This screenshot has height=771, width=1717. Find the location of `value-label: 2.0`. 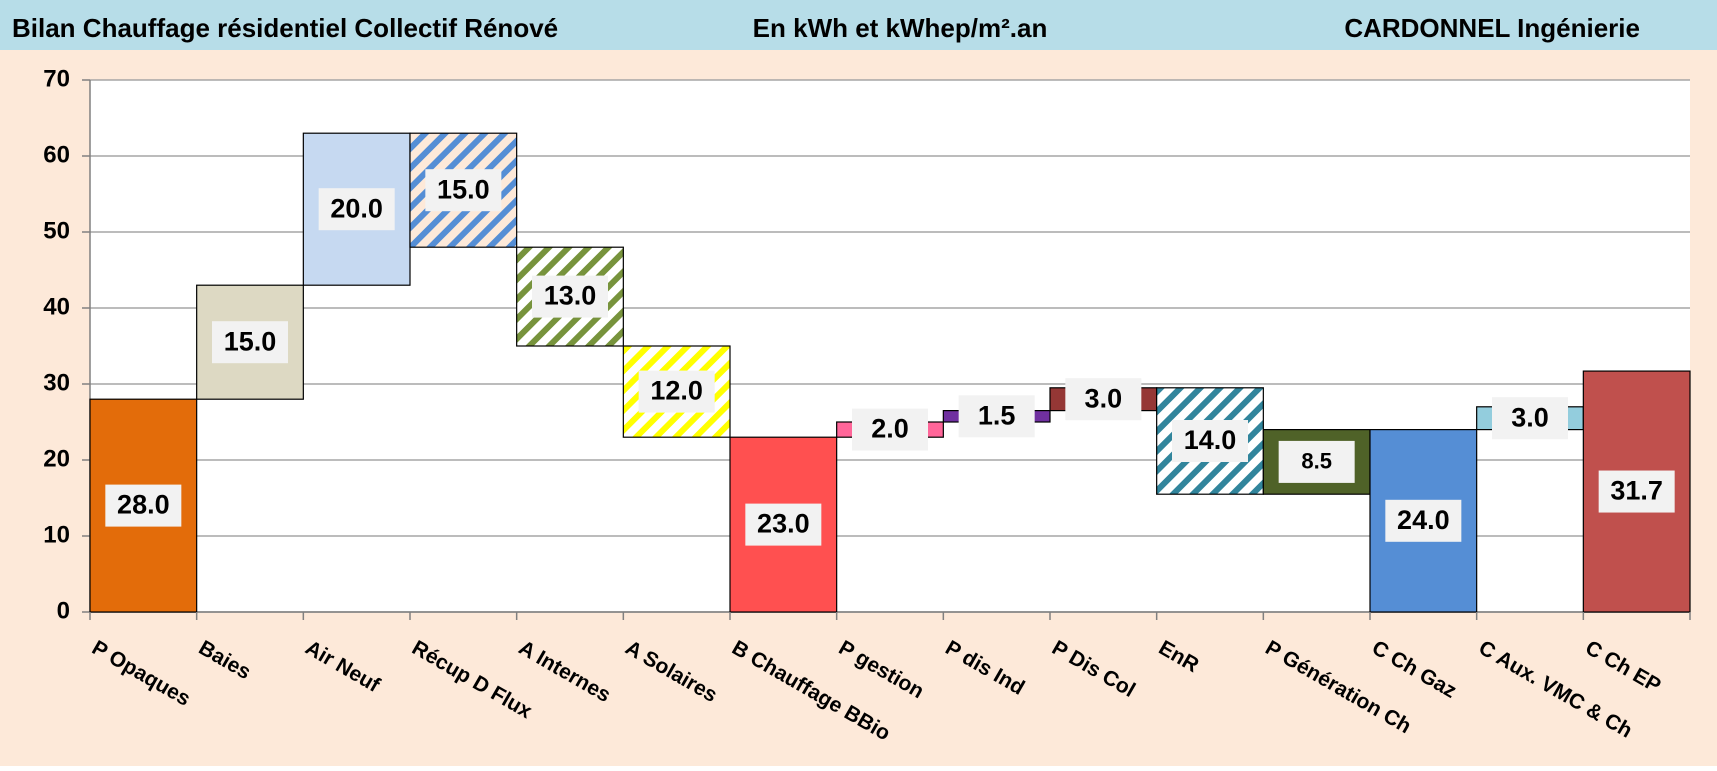

value-label: 2.0 is located at coordinates (890, 429).